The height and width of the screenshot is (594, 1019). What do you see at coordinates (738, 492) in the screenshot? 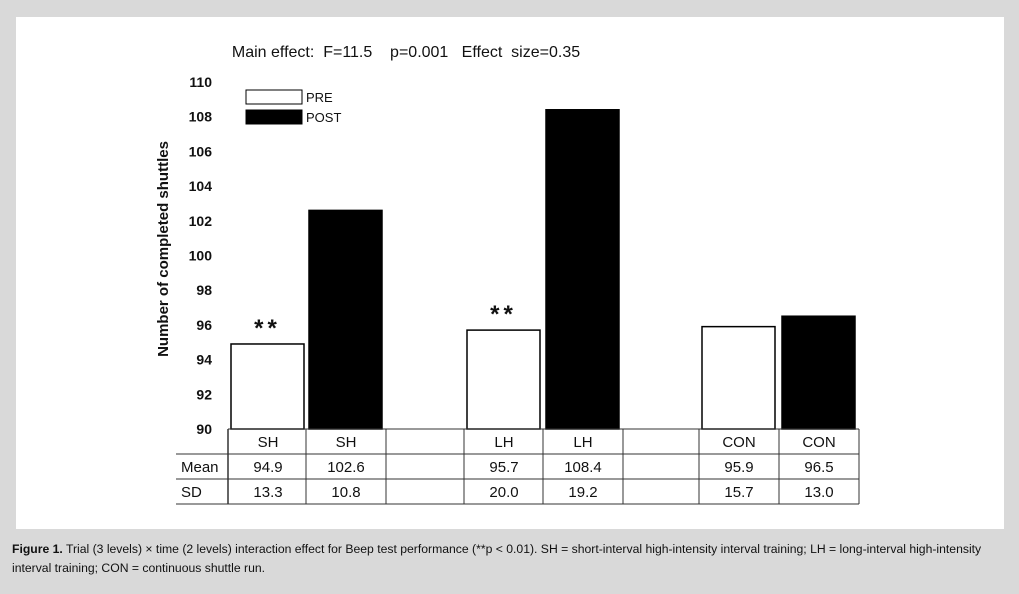
I see `table-cell: 15.7` at bounding box center [738, 492].